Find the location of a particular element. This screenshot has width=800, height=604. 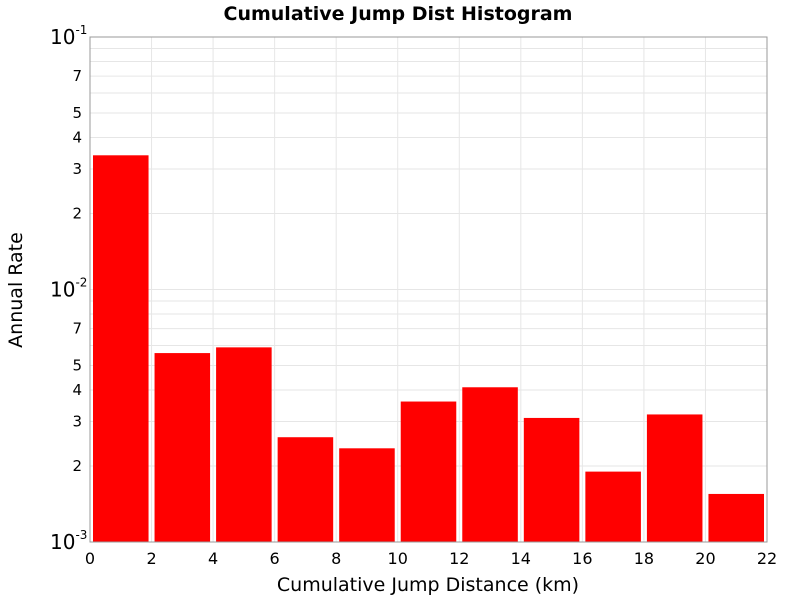

x-tick-label: 0 is located at coordinates (90, 558).